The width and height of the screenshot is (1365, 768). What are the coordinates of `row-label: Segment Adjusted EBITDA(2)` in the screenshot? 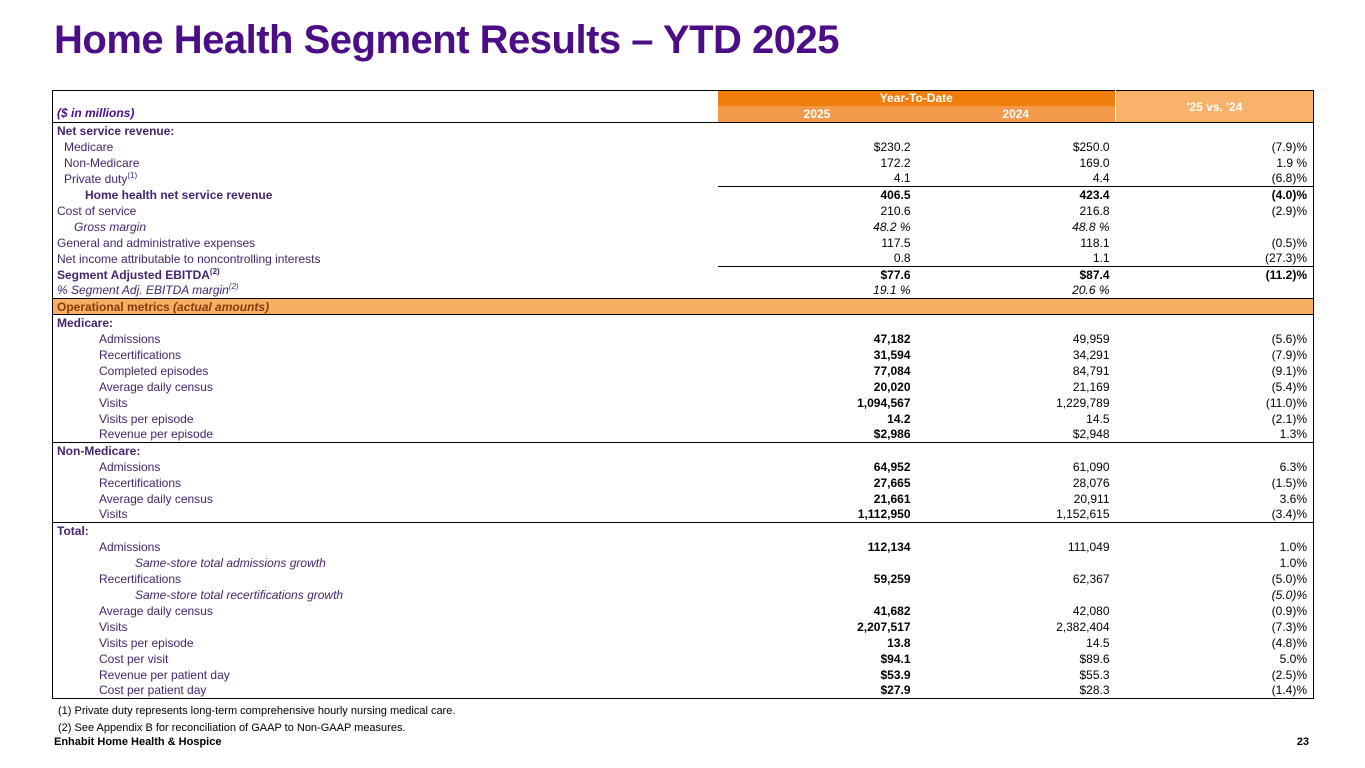 It's located at (138, 274).